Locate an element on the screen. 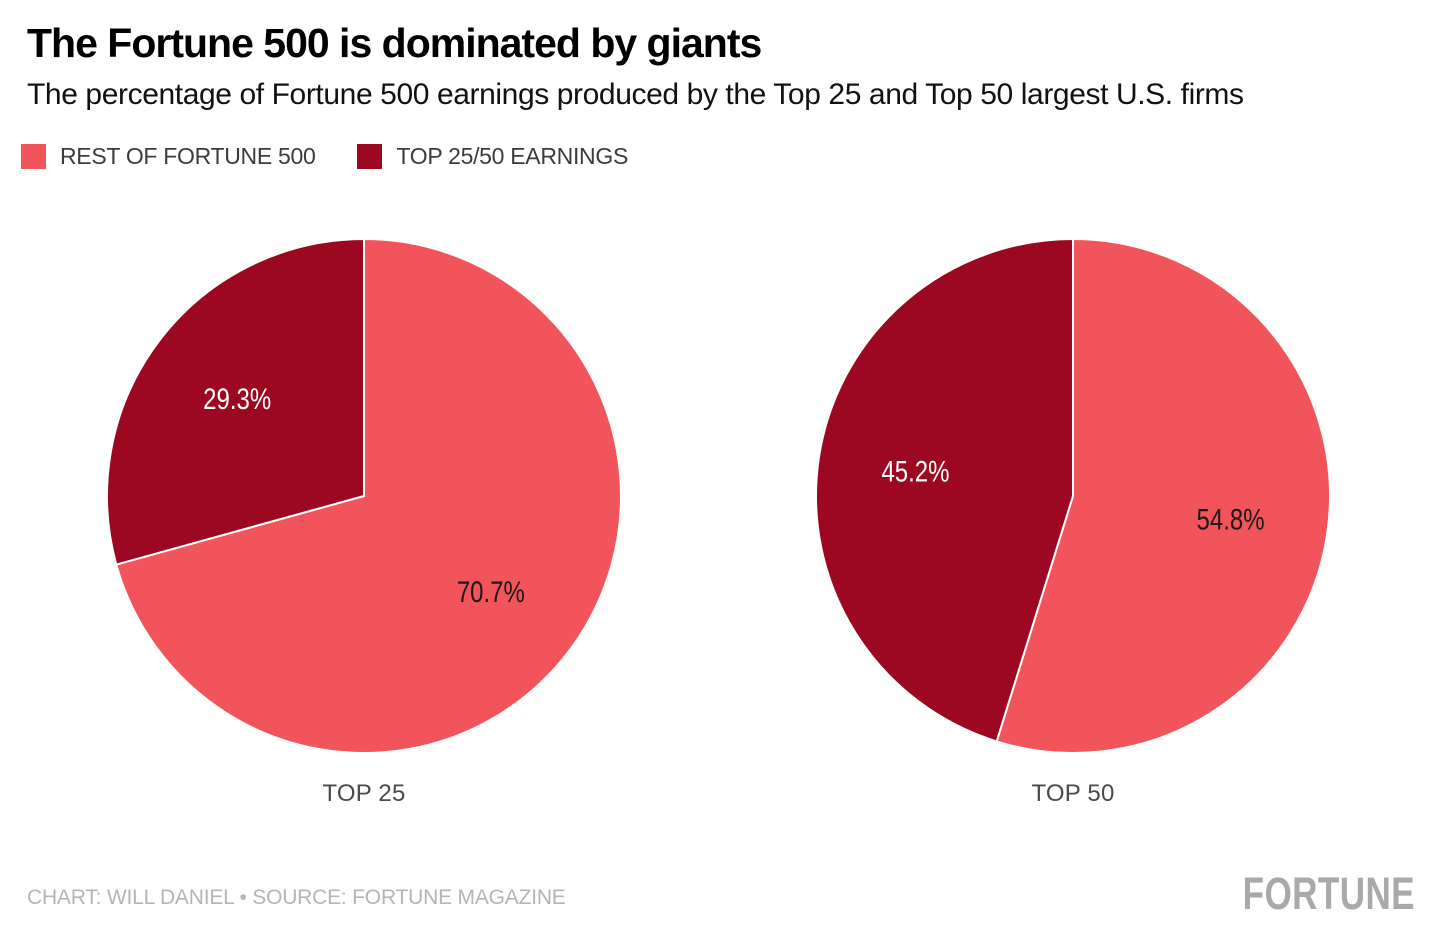 The height and width of the screenshot is (941, 1439). slice-value-label-top-50-top-25-50-earnings: 45.2% is located at coordinates (915, 472).